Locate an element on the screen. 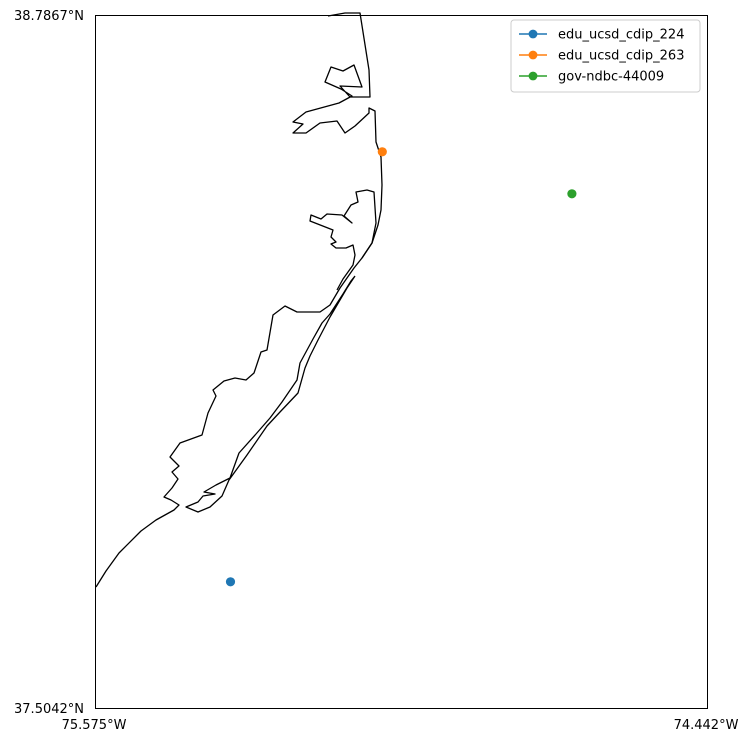 This screenshot has width=751, height=746. y-tick-label-top: 38.7867°N is located at coordinates (49, 16).